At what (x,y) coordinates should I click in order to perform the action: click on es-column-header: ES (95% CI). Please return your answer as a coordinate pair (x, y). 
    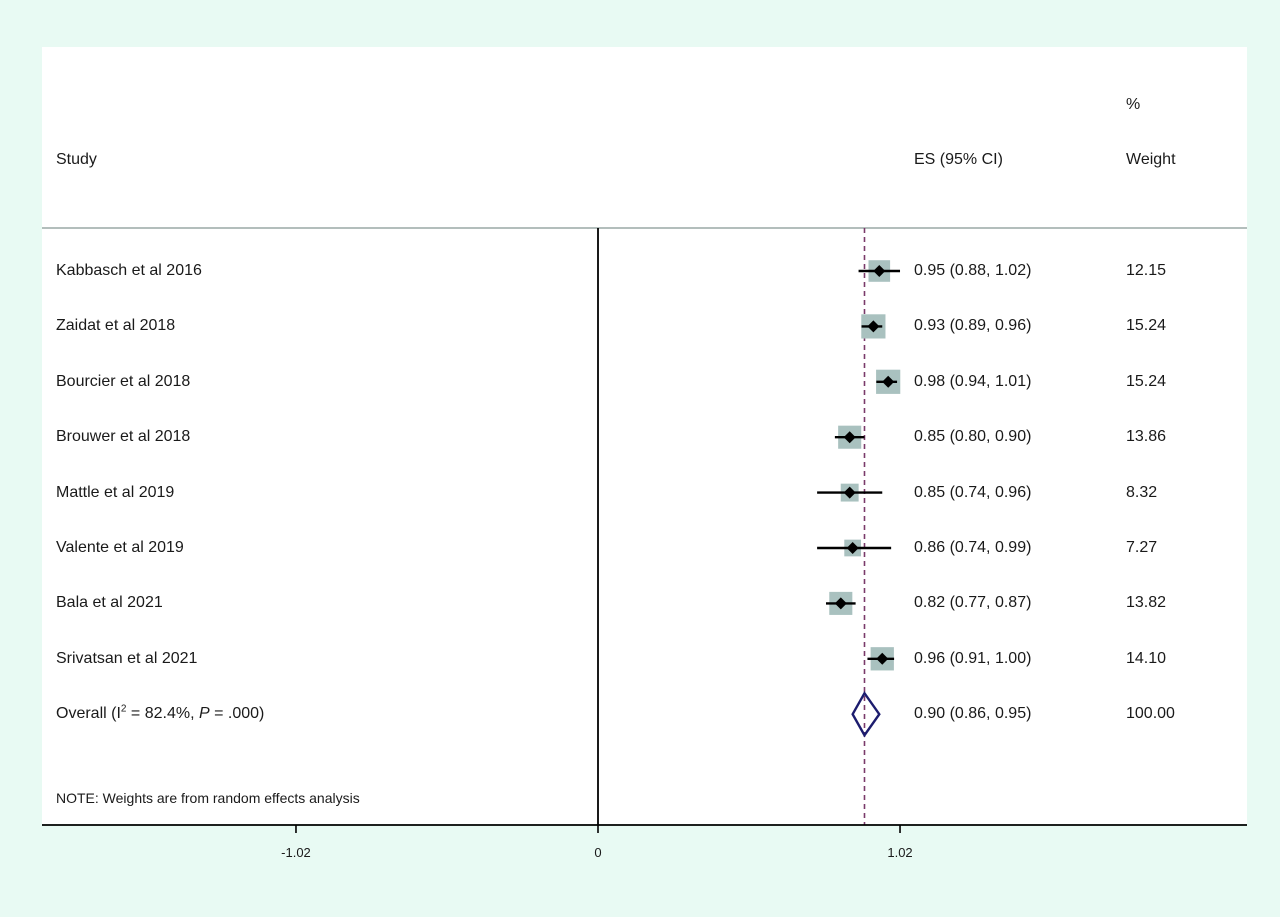
    Looking at the image, I should click on (958, 159).